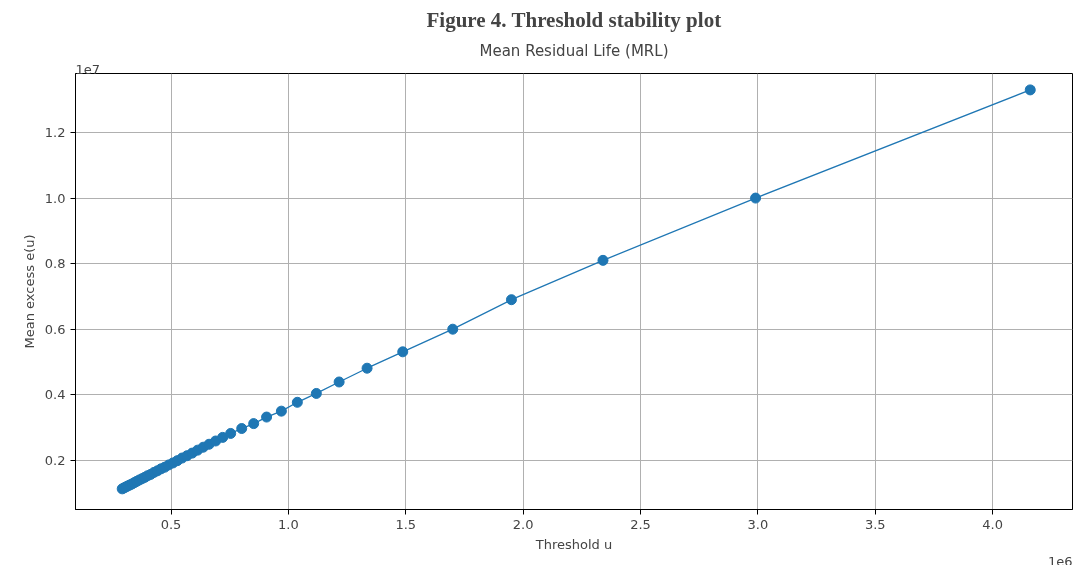  What do you see at coordinates (171, 524) in the screenshot?
I see `x-tick-label: 0.5` at bounding box center [171, 524].